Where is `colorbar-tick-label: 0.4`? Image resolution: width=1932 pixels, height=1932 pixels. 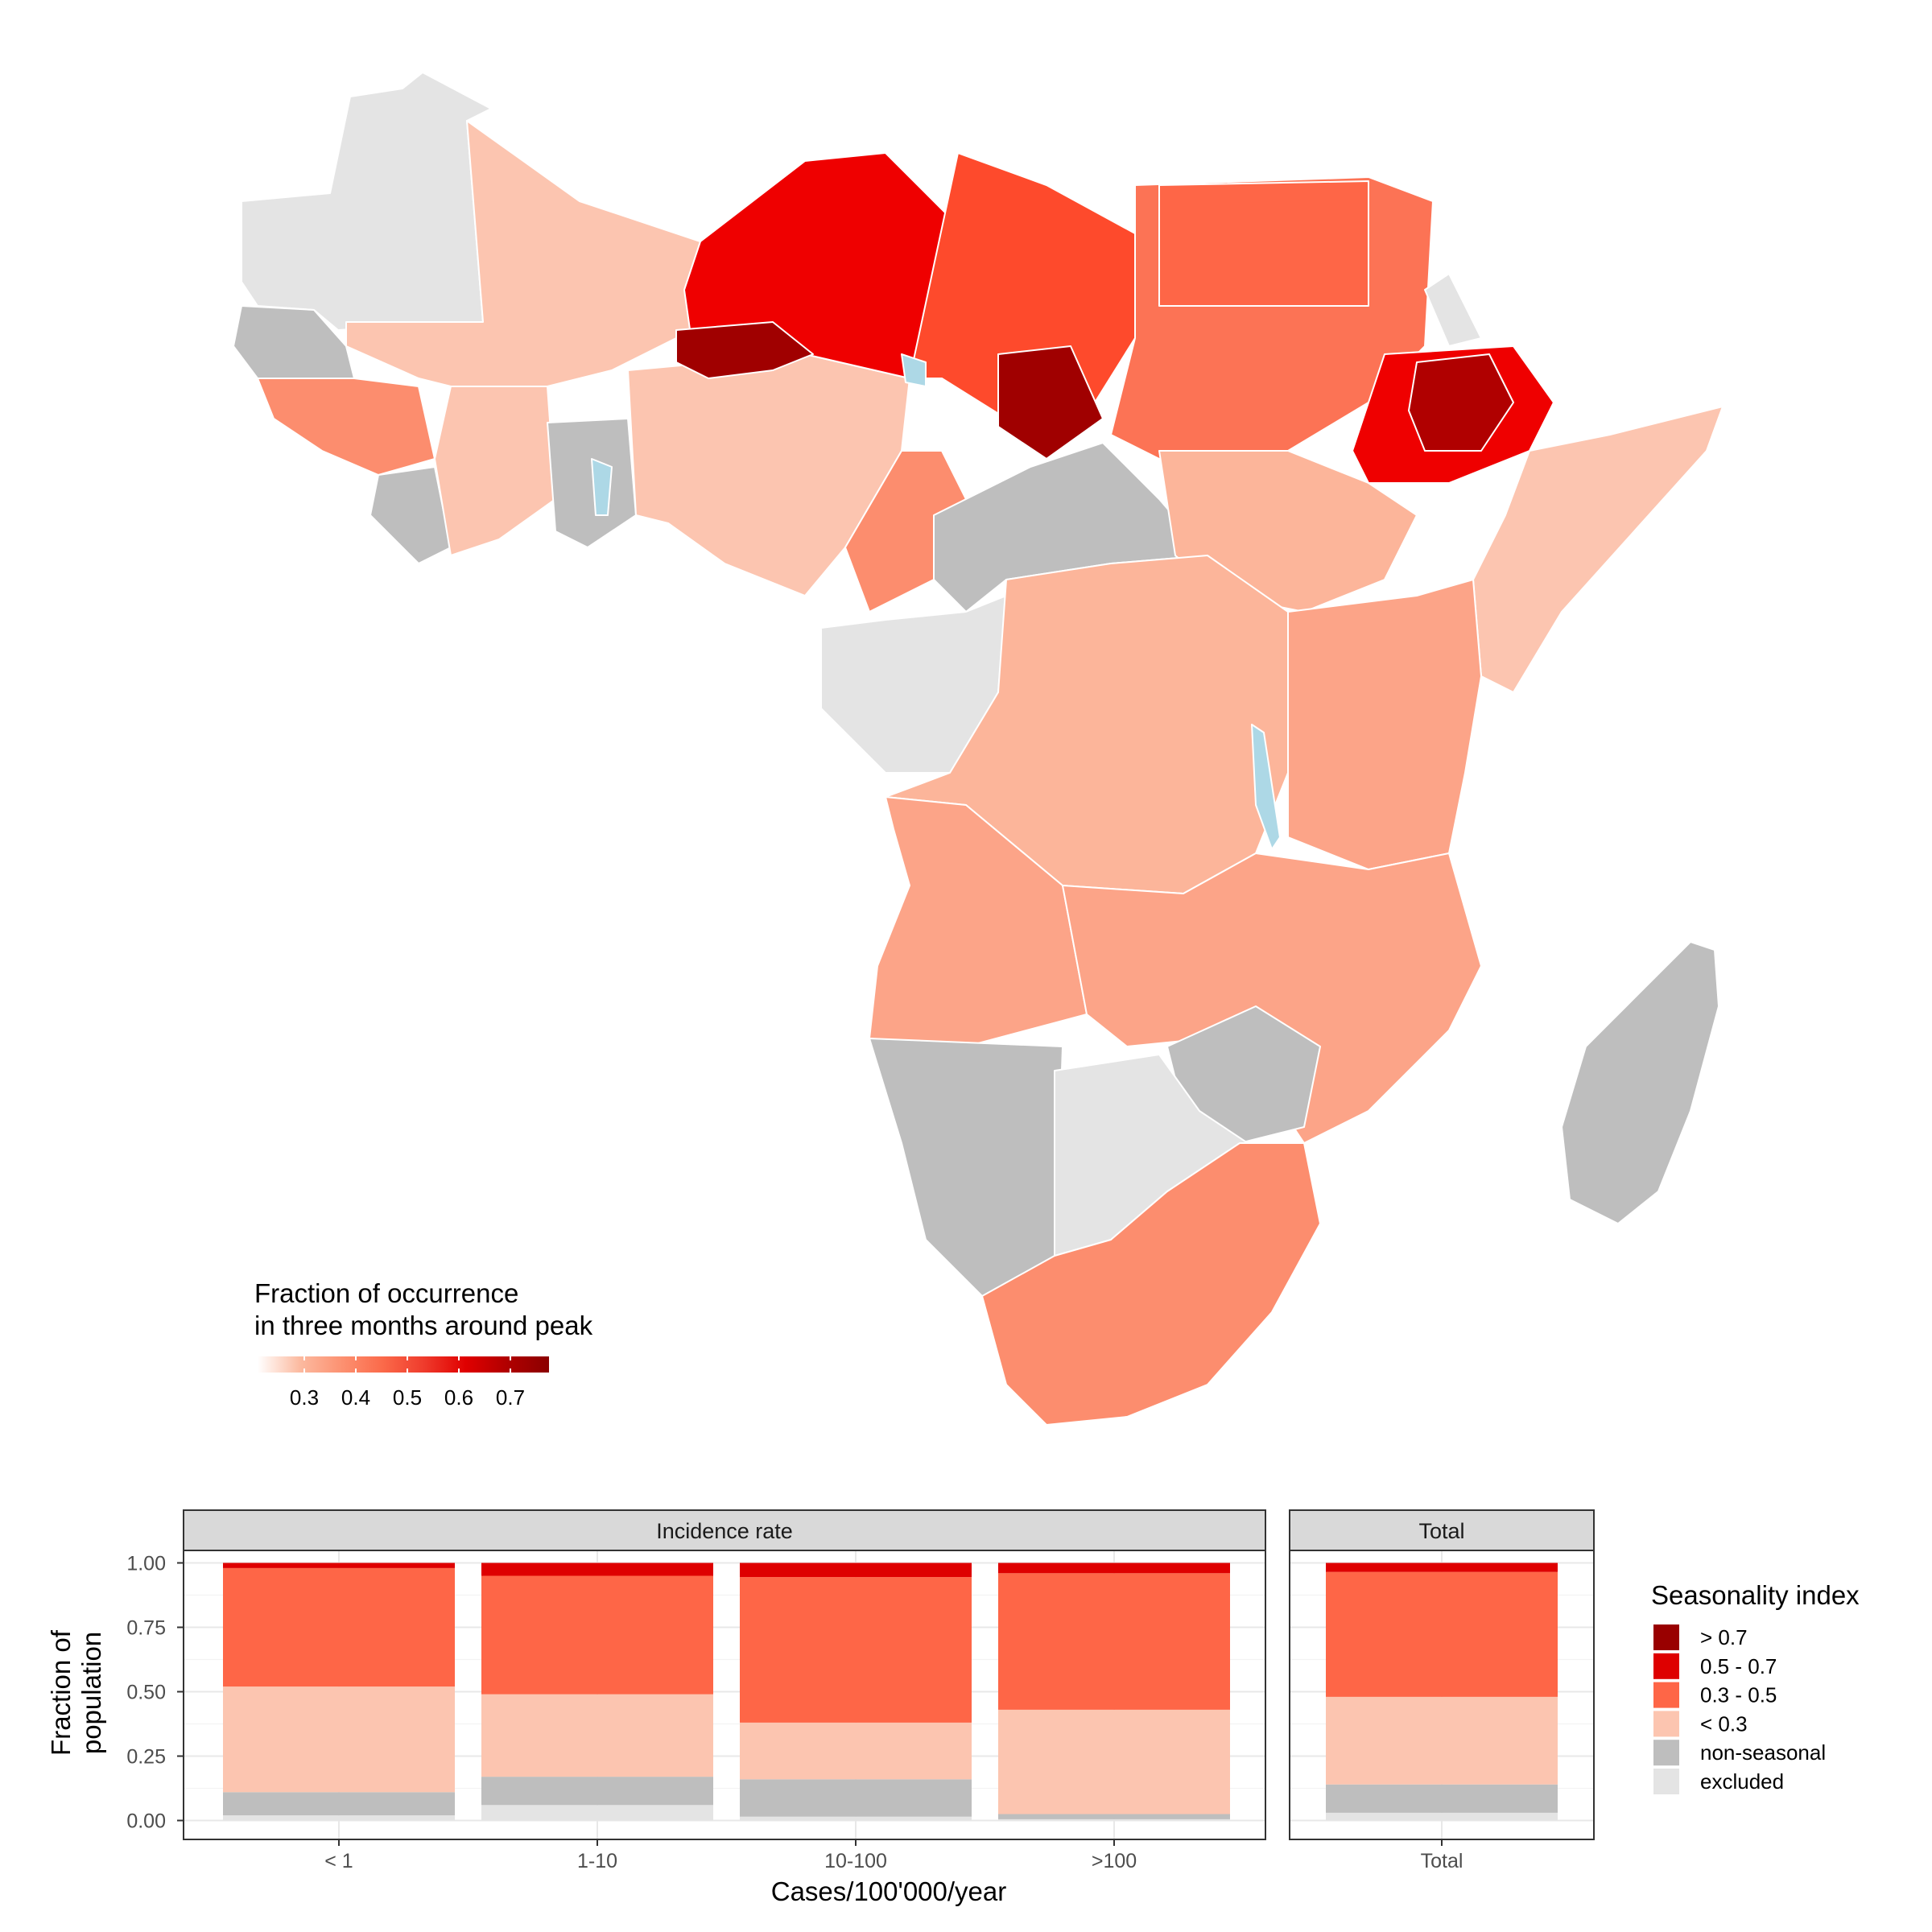 colorbar-tick-label: 0.4 is located at coordinates (355, 1397).